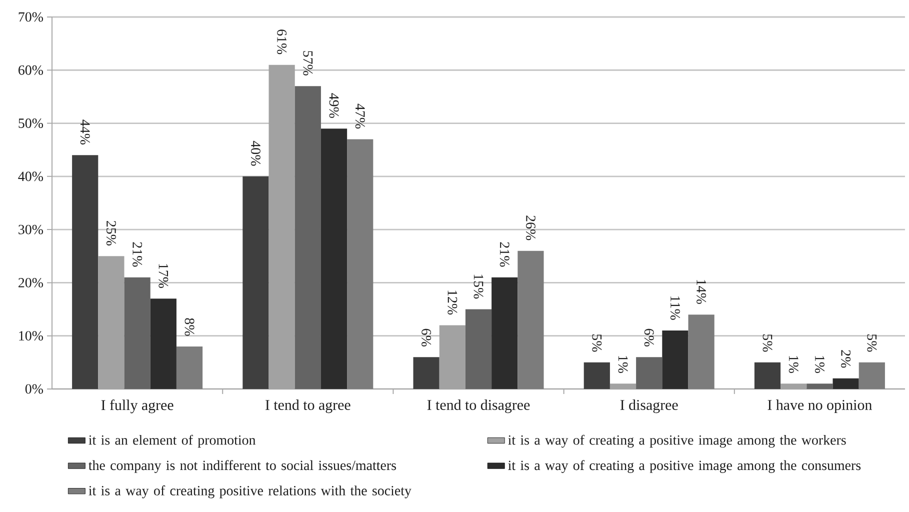  What do you see at coordinates (242, 466) in the screenshot?
I see `legend-label: the company is not indifferent to social issues/matters` at bounding box center [242, 466].